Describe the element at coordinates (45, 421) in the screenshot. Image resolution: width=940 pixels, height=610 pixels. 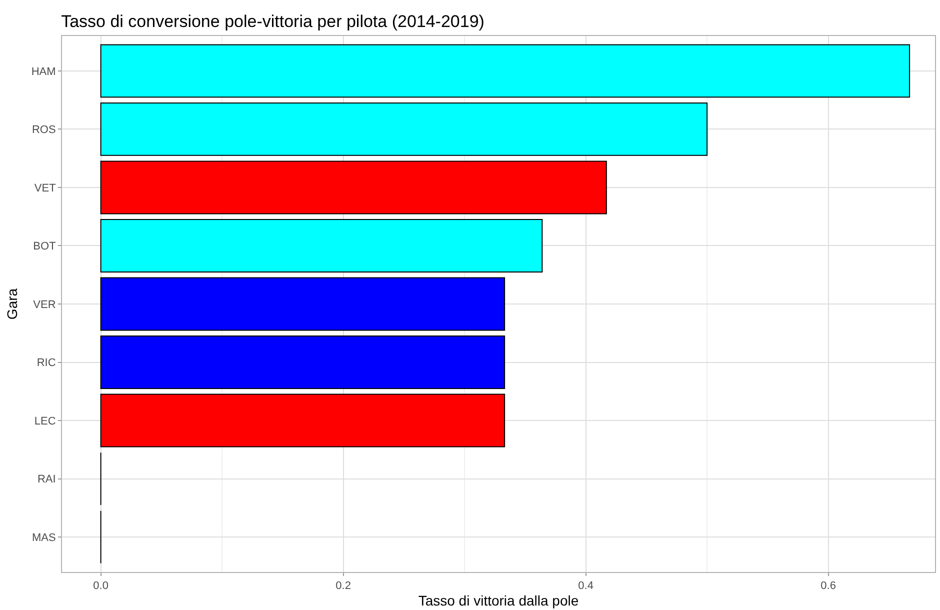
I see `y-tick-label: LEC` at that location.